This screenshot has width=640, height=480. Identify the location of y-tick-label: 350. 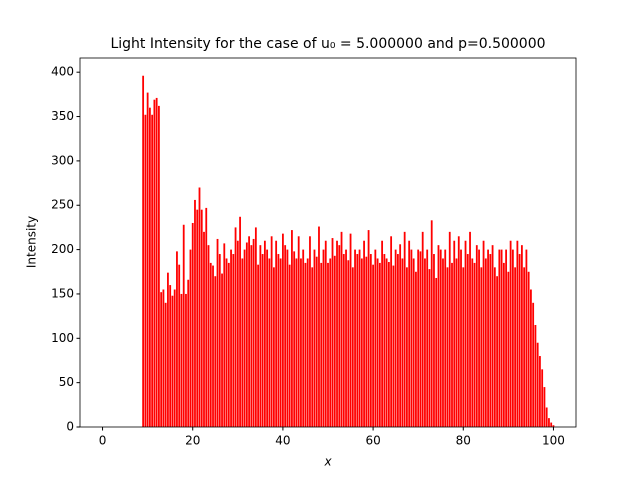
(62, 116).